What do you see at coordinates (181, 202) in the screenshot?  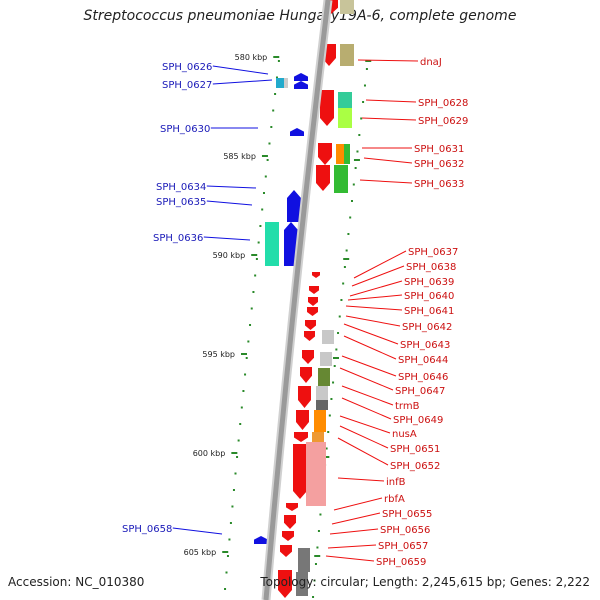 I see `gene-label-left: SPH_0635` at bounding box center [181, 202].